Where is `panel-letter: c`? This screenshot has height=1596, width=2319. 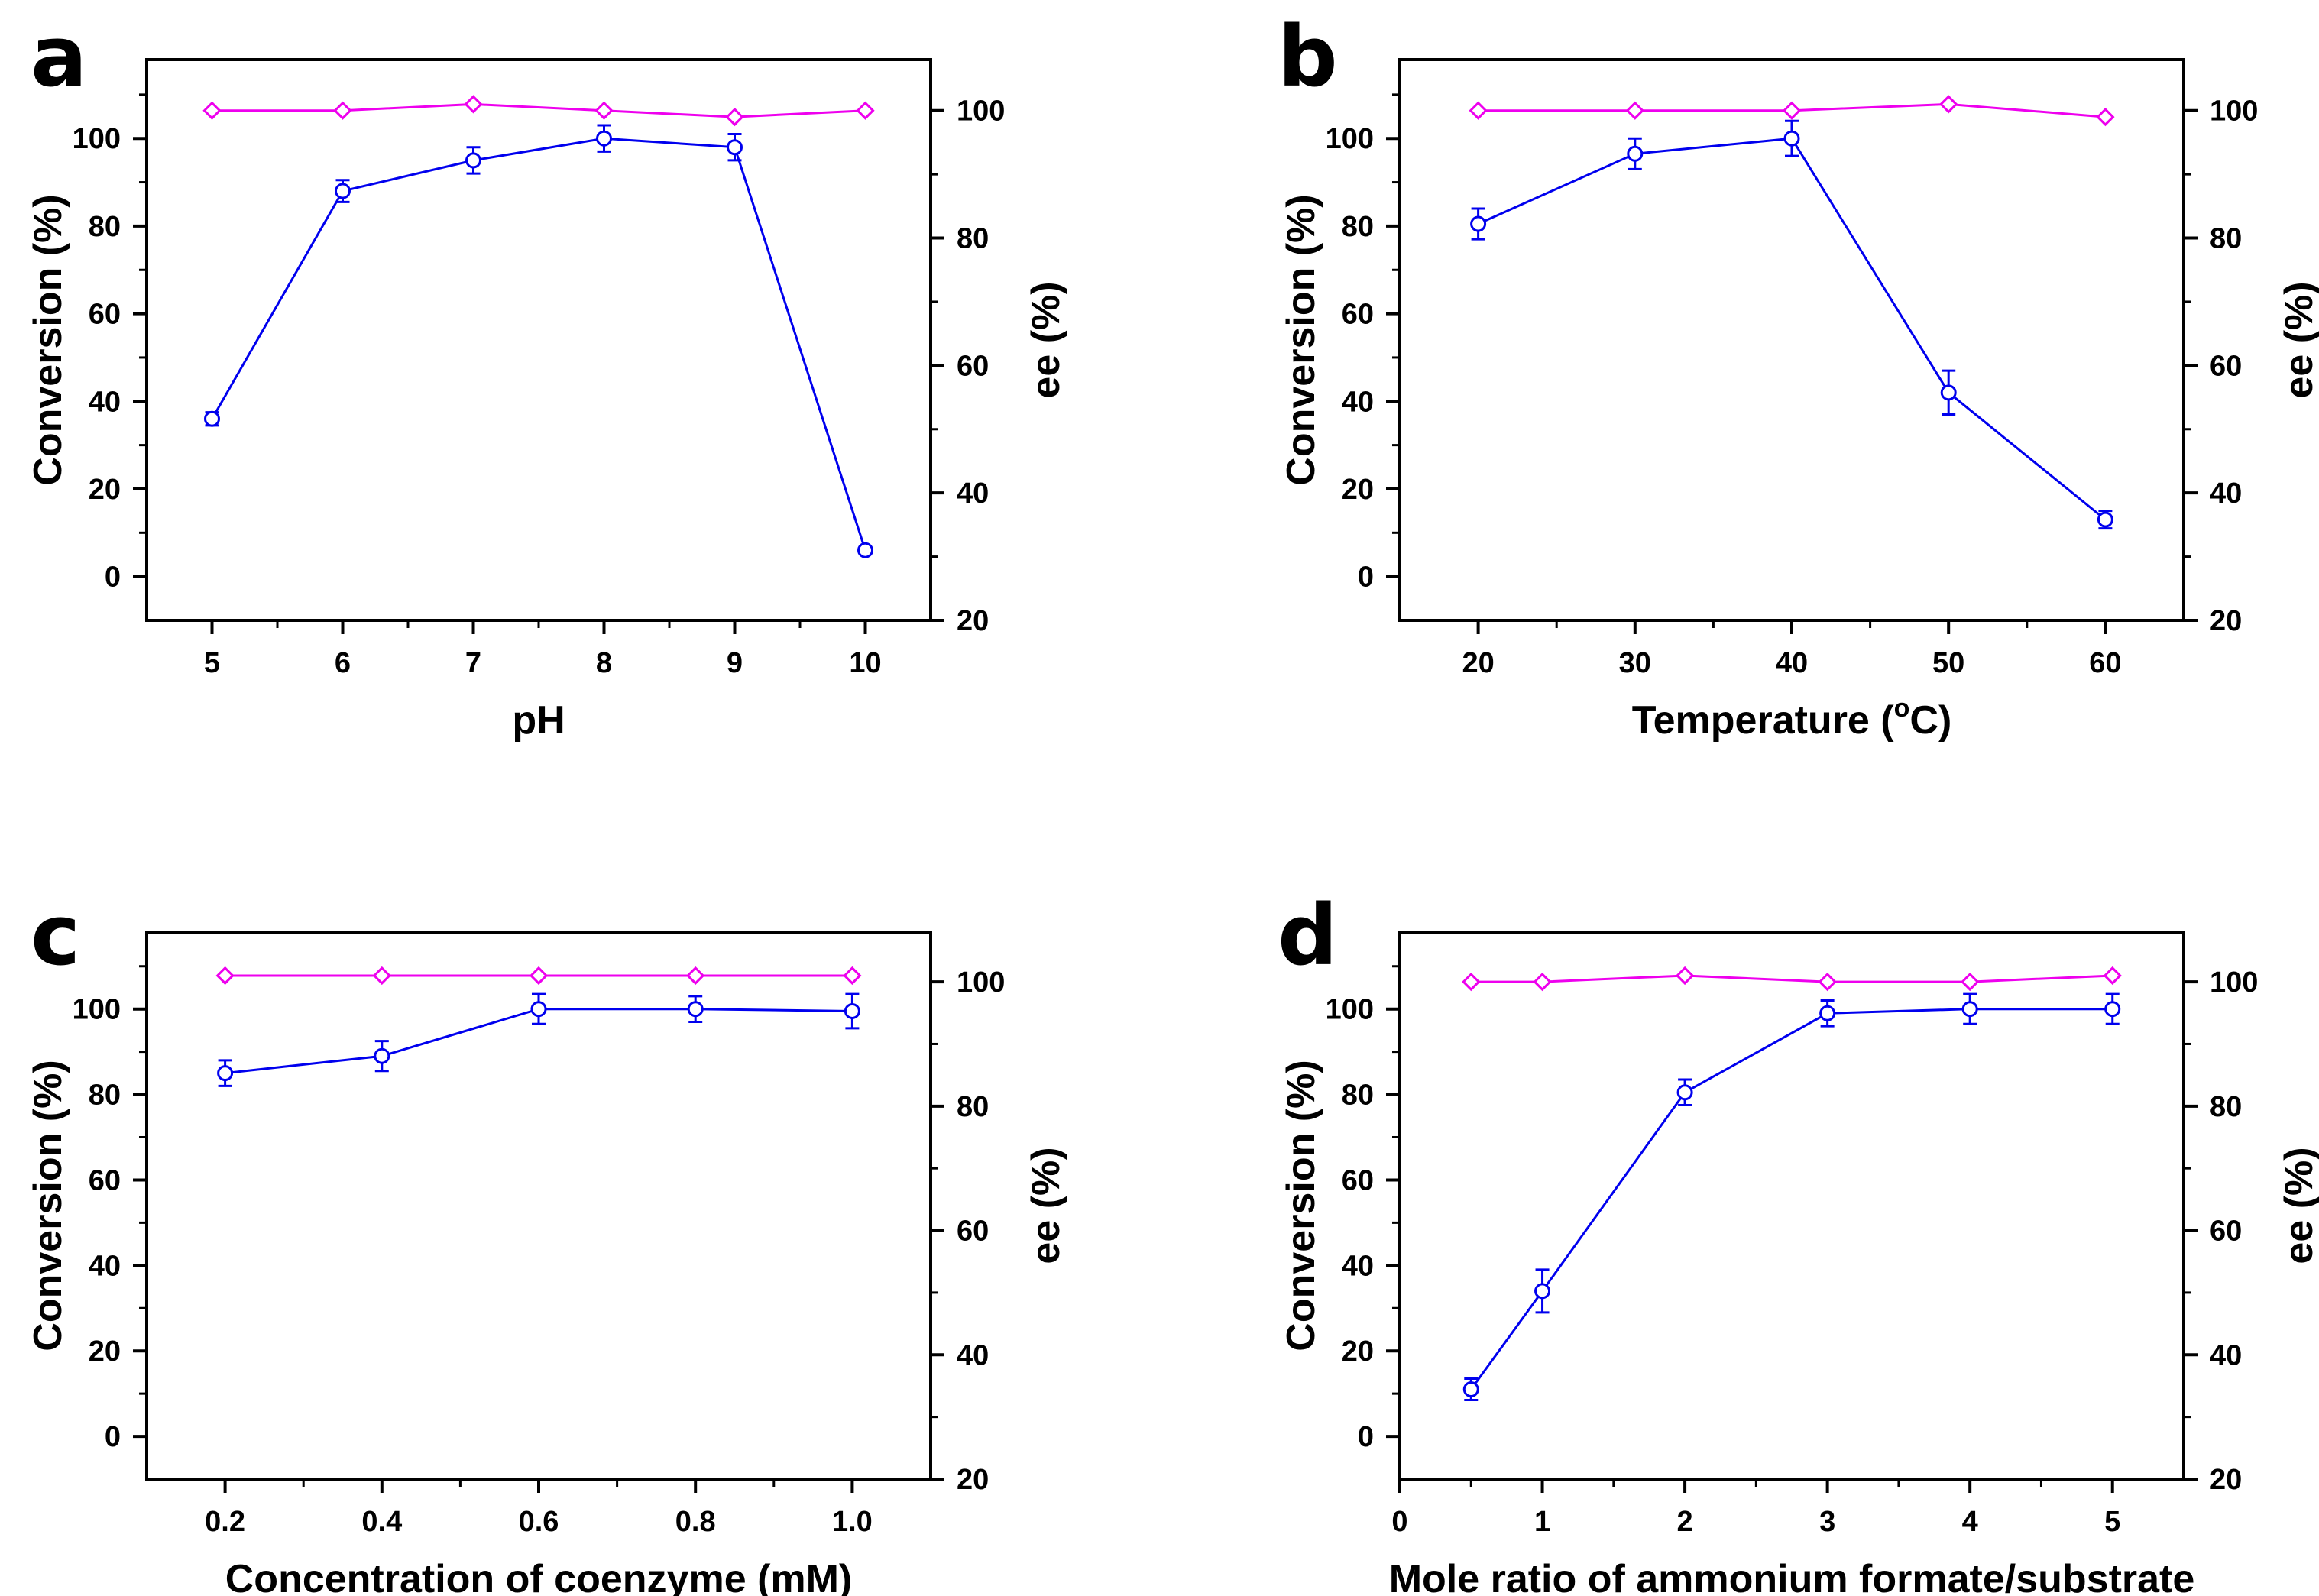 panel-letter: c is located at coordinates (56, 935).